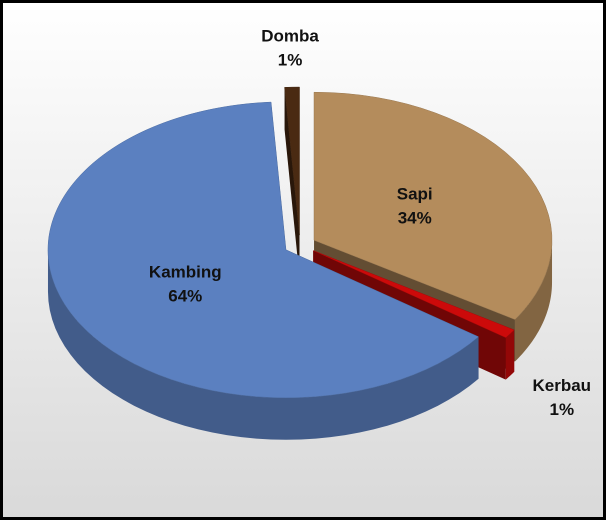 The image size is (606, 520). What do you see at coordinates (290, 36) in the screenshot?
I see `slice-label: Domba` at bounding box center [290, 36].